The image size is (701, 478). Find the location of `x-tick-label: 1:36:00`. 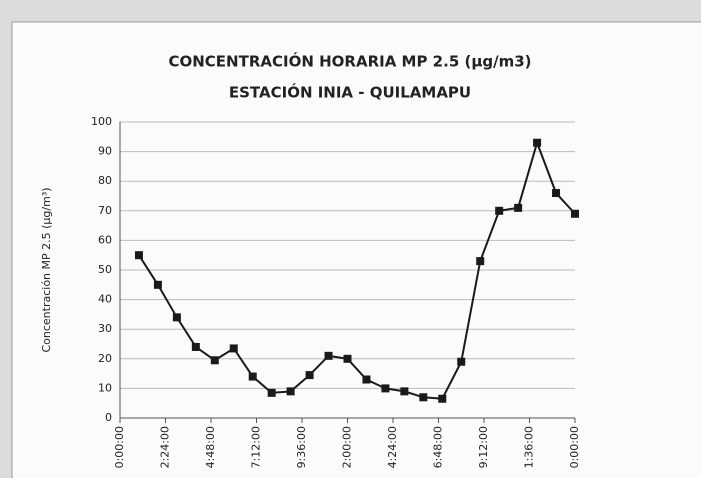

x-tick-label: 1:36:00 is located at coordinates (529, 447).